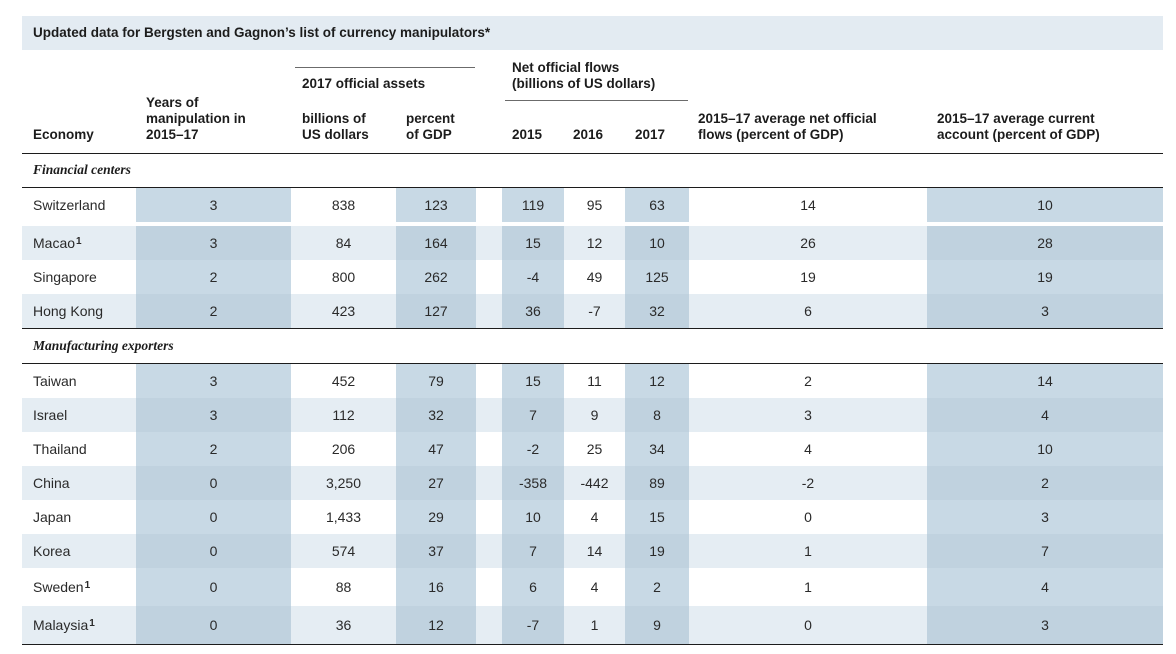  What do you see at coordinates (657, 625) in the screenshot?
I see `cell-flows-2017-text: 9` at bounding box center [657, 625].